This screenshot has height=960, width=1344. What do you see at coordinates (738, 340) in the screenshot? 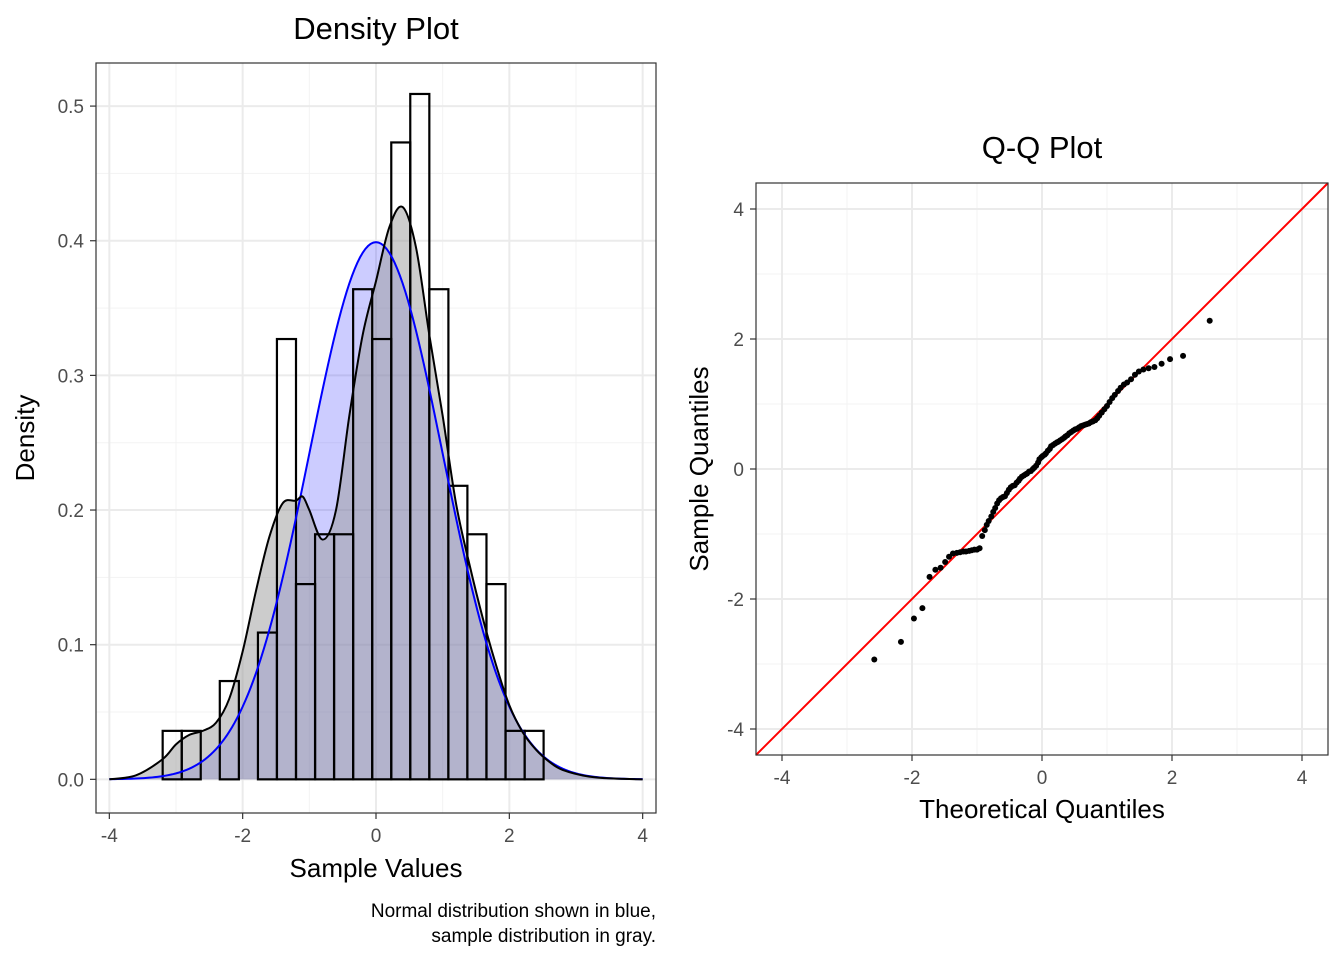
I see `y-tick-label: 2` at bounding box center [738, 340].